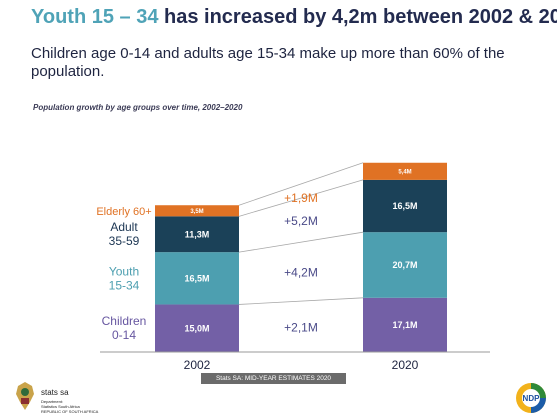 Image resolution: width=557 pixels, height=418 pixels. Describe the element at coordinates (405, 364) in the screenshot. I see `x-tick-label: 2020` at that location.